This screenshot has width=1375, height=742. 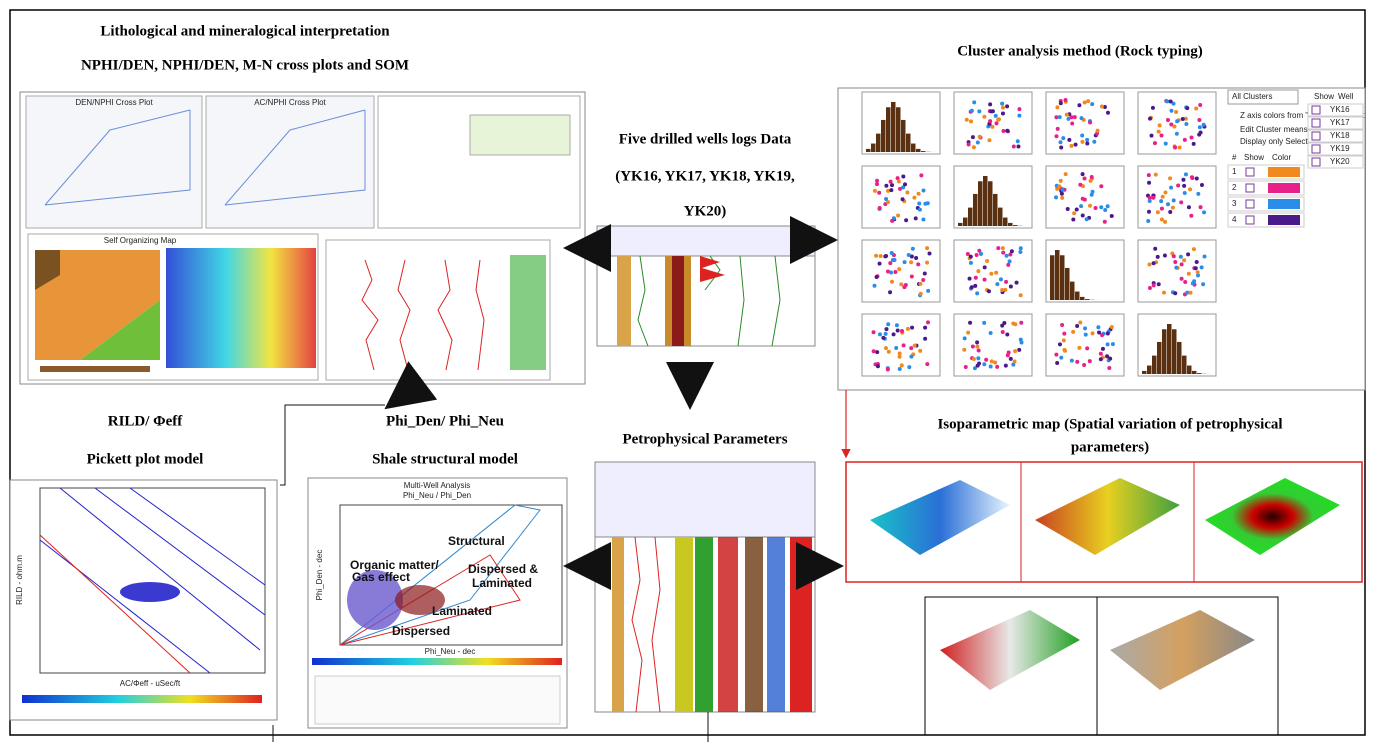 I want to click on annotation: Dispersed &, so click(x=503, y=569).